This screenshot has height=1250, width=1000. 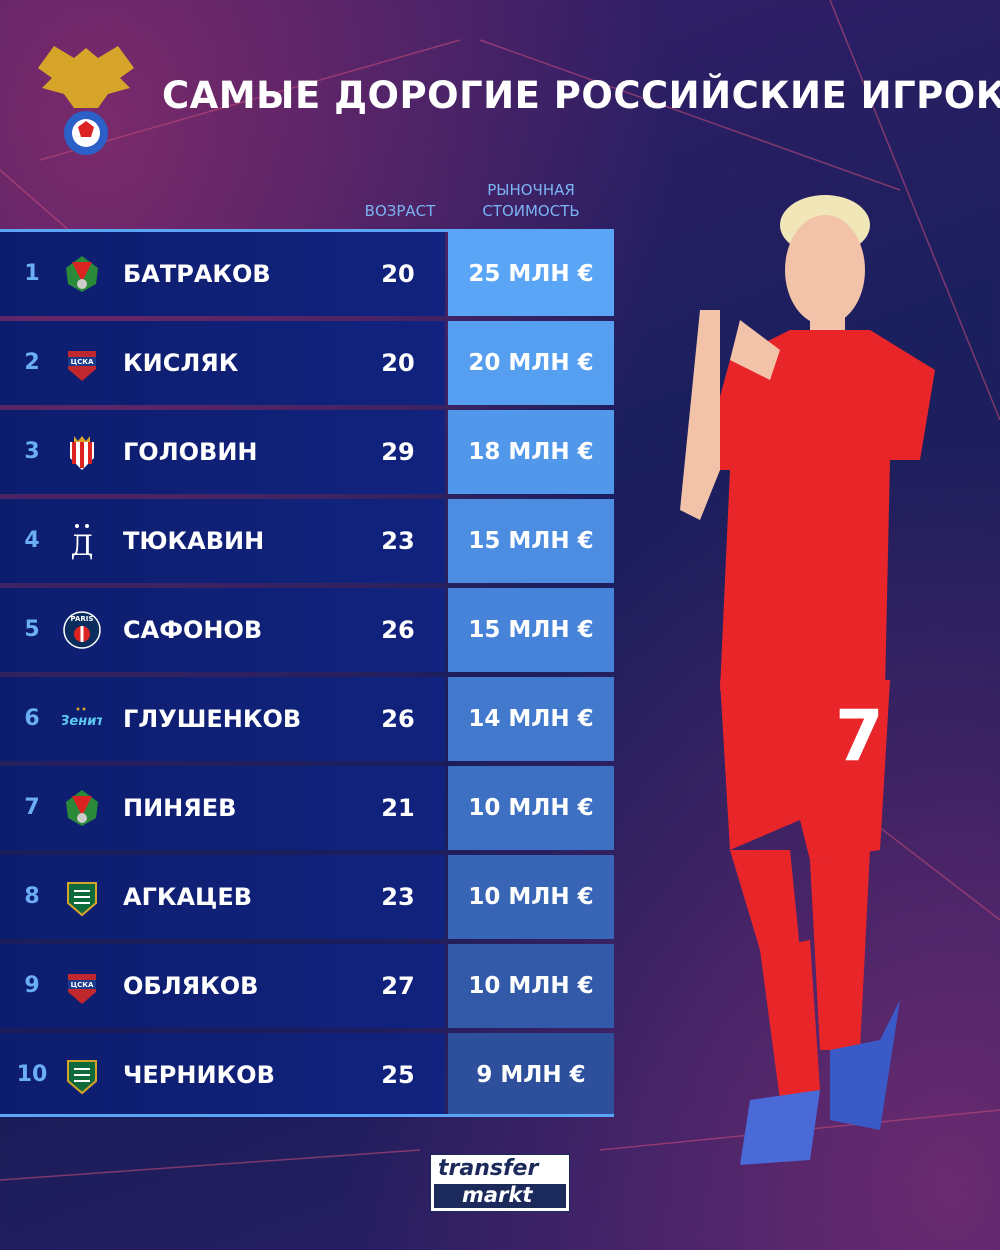 I want to click on column-header-age: ВОЗРАСТ, so click(x=400, y=211).